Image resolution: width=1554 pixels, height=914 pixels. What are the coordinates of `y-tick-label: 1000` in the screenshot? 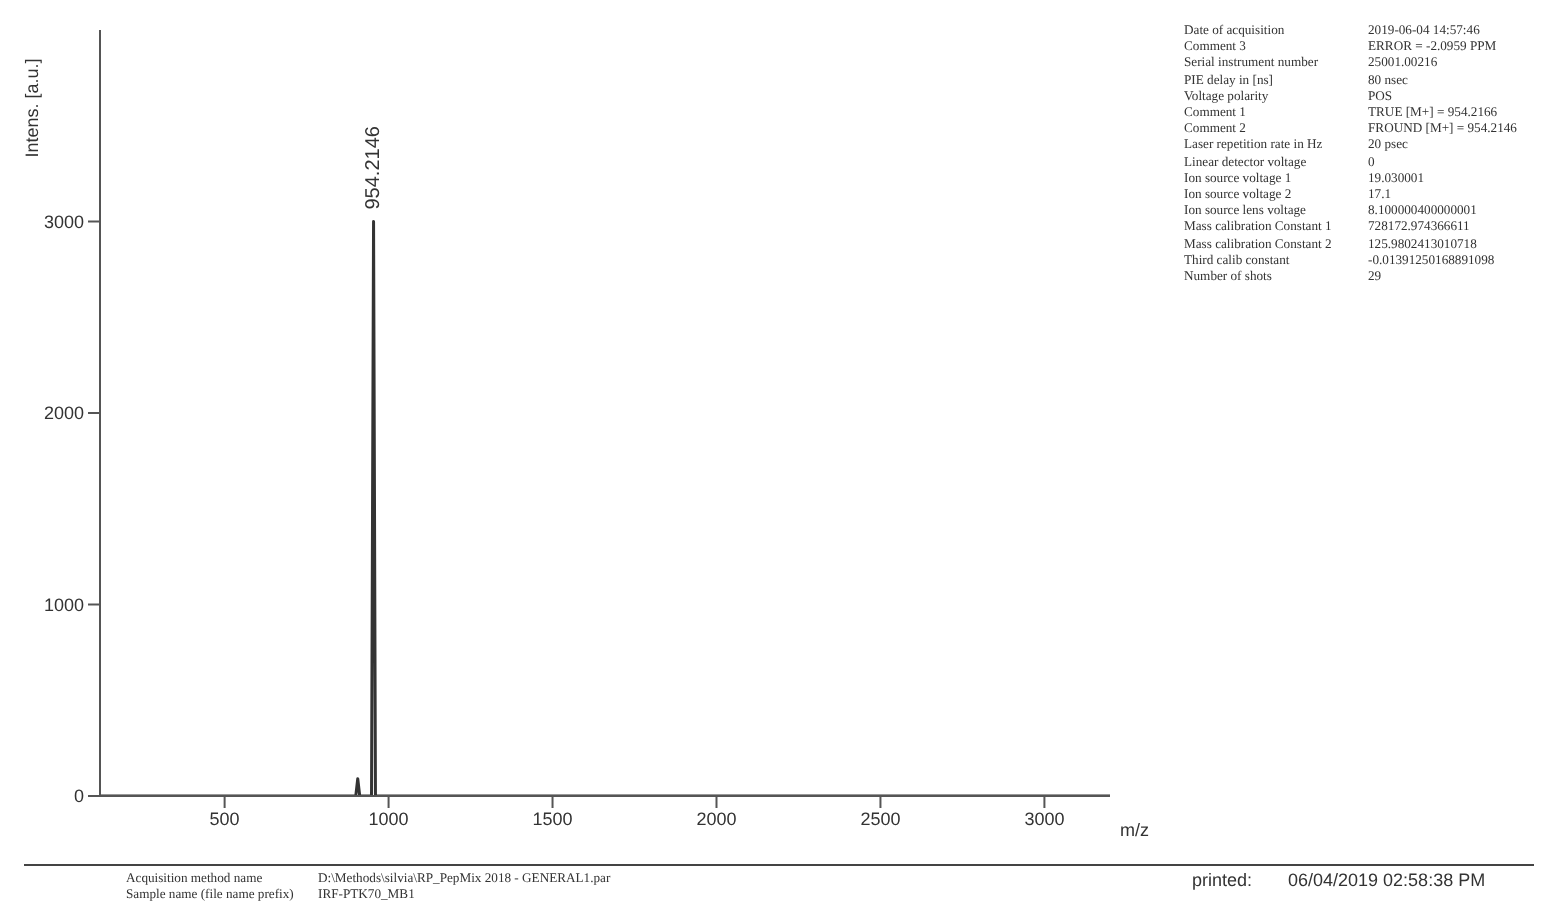 It's located at (63, 604).